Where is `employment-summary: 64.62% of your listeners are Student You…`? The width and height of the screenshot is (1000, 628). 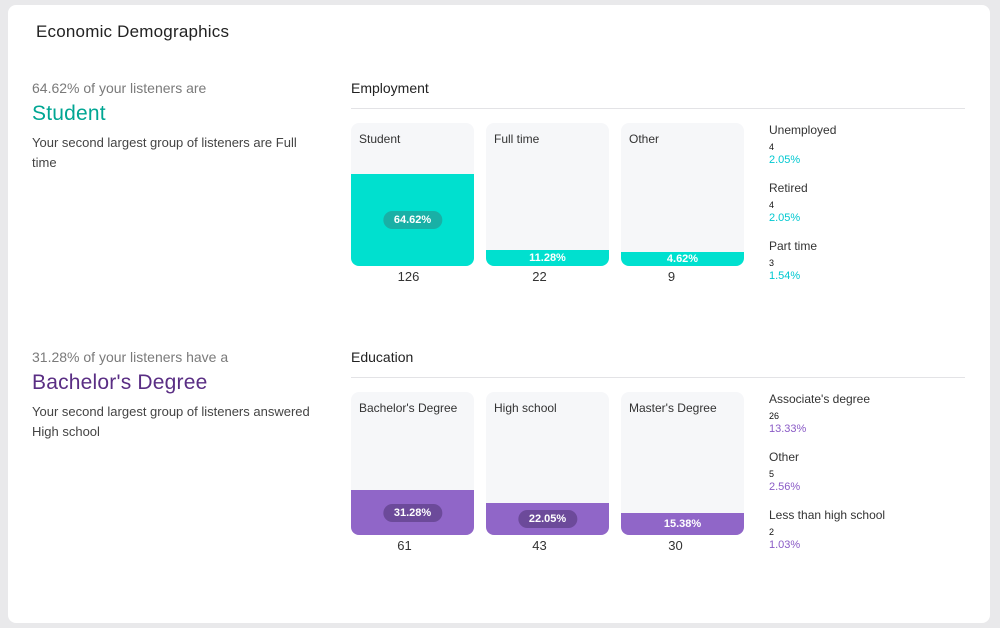
employment-summary: 64.62% of your listeners are Student You… is located at coordinates (177, 126).